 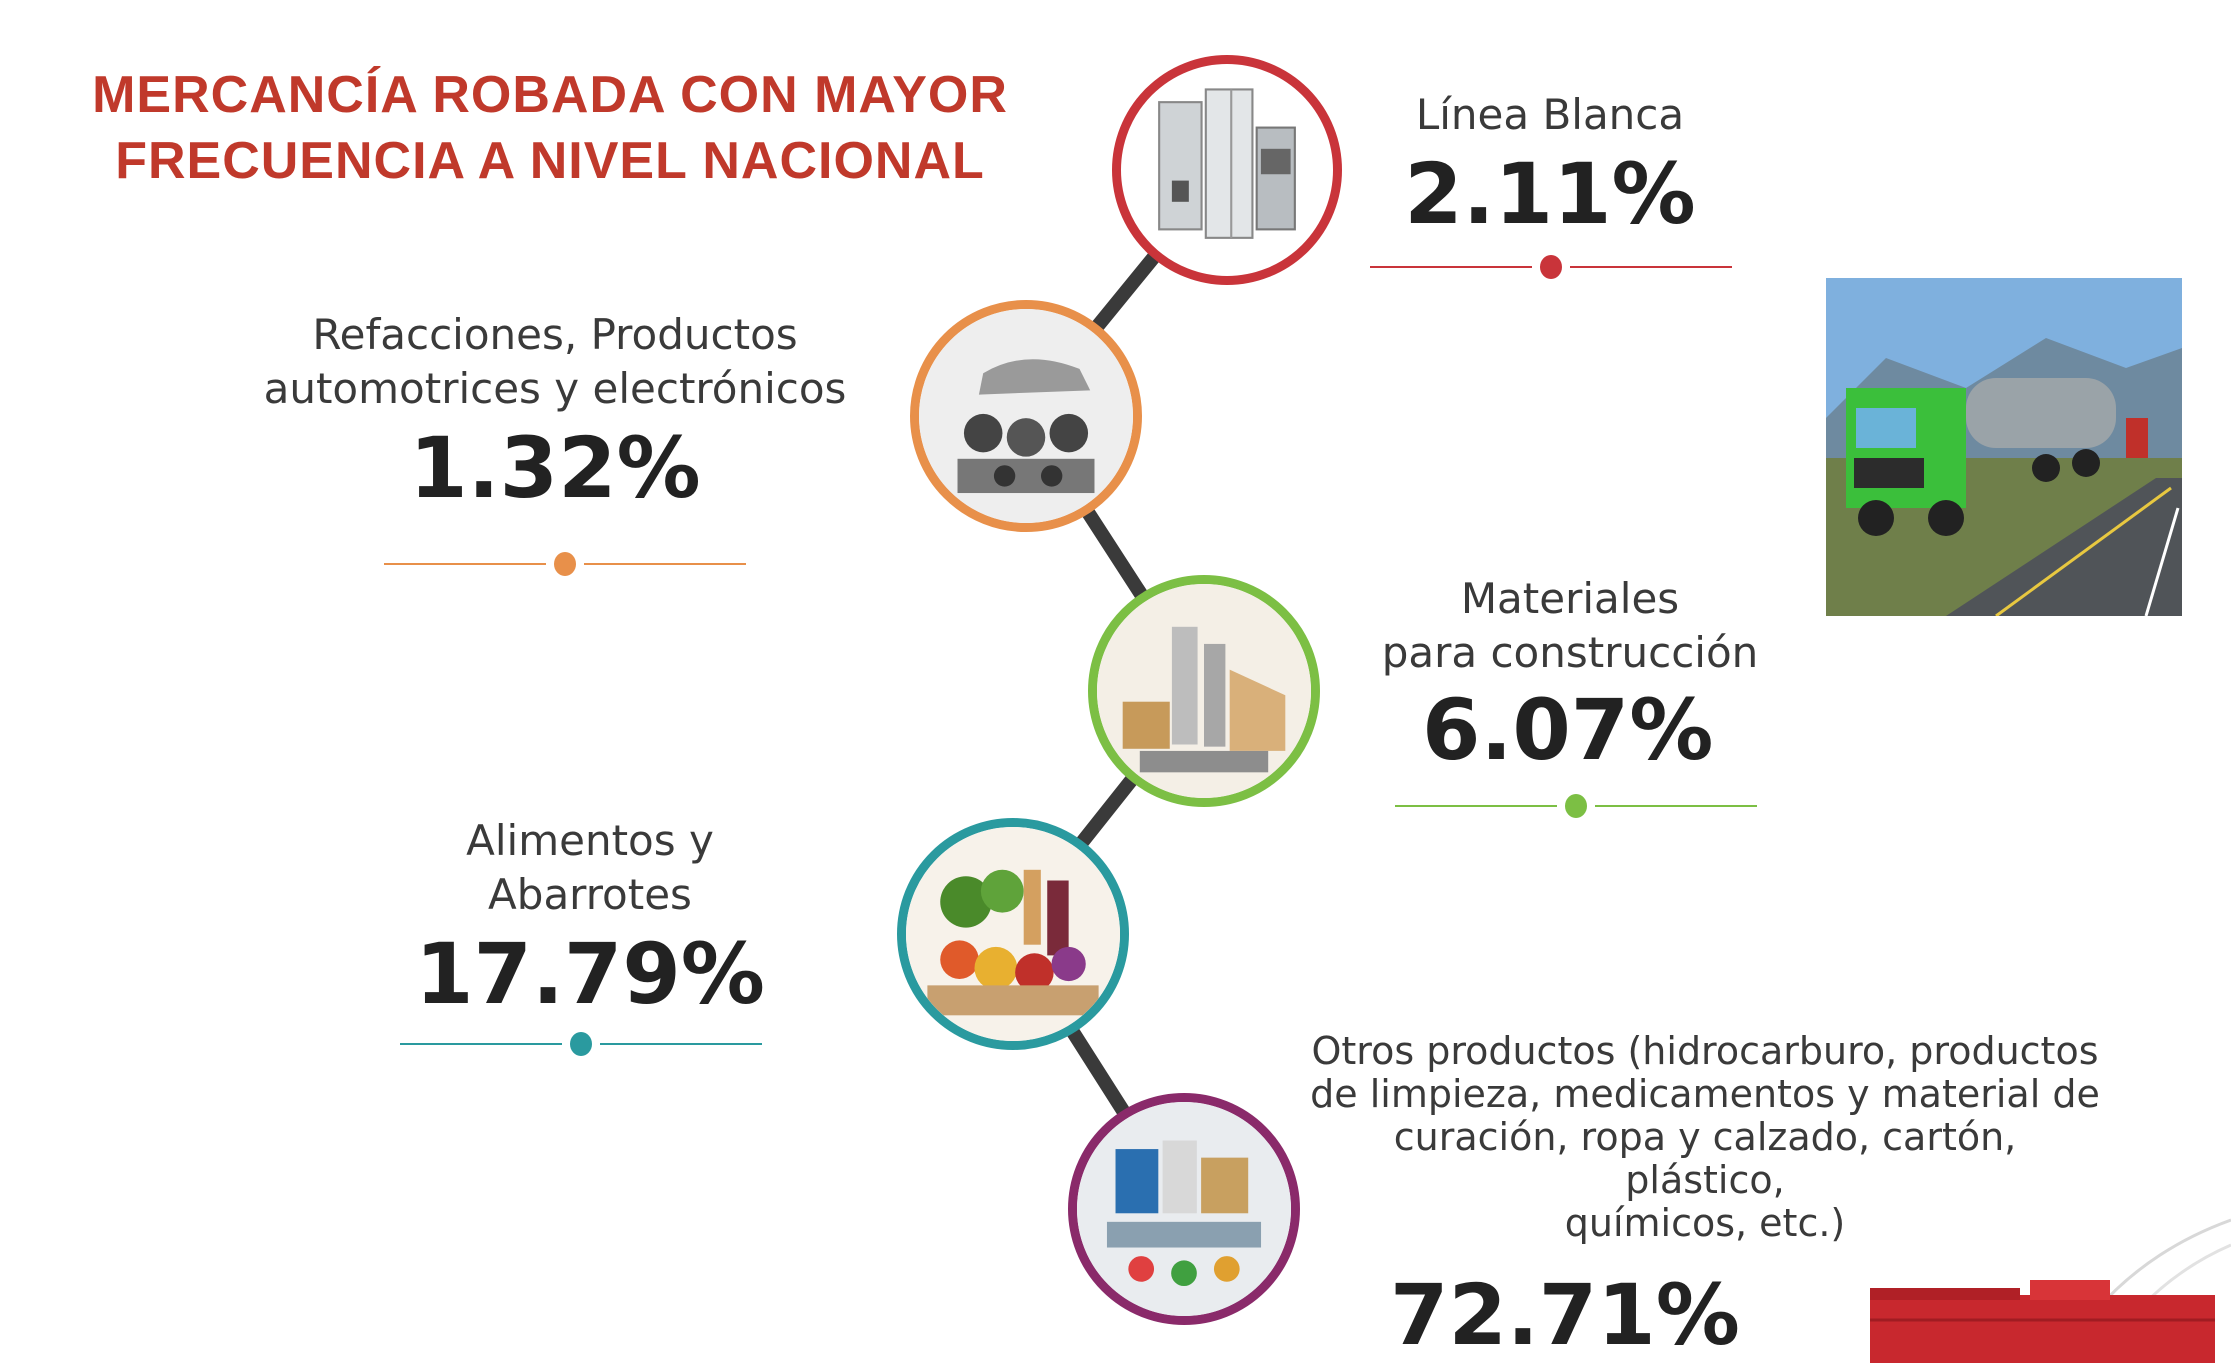 What do you see at coordinates (1227, 163) in the screenshot?
I see `appliances-icon` at bounding box center [1227, 163].